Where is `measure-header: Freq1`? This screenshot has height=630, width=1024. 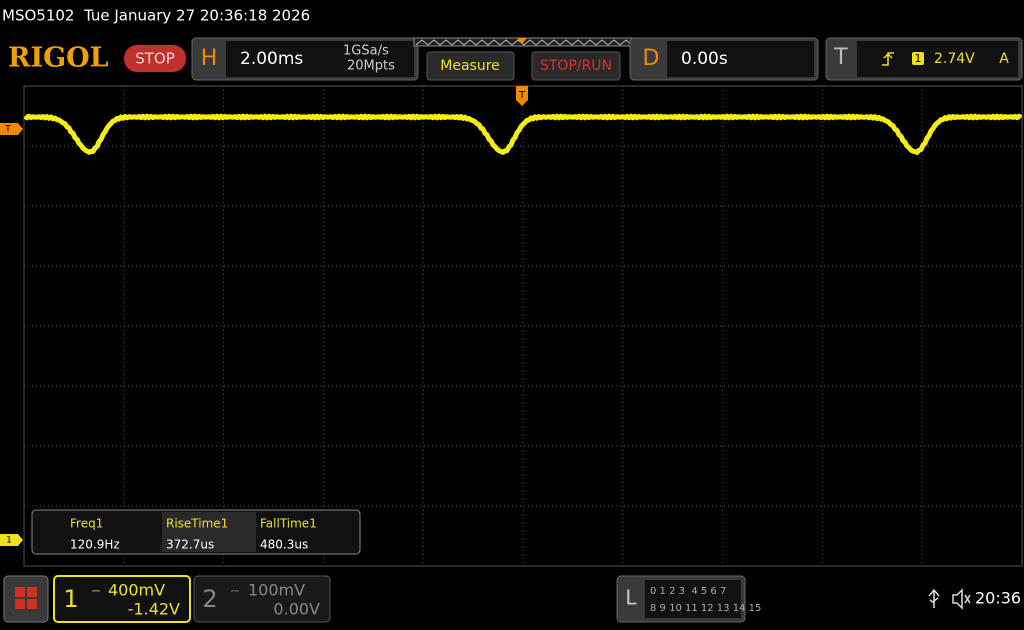 measure-header: Freq1 is located at coordinates (86, 524).